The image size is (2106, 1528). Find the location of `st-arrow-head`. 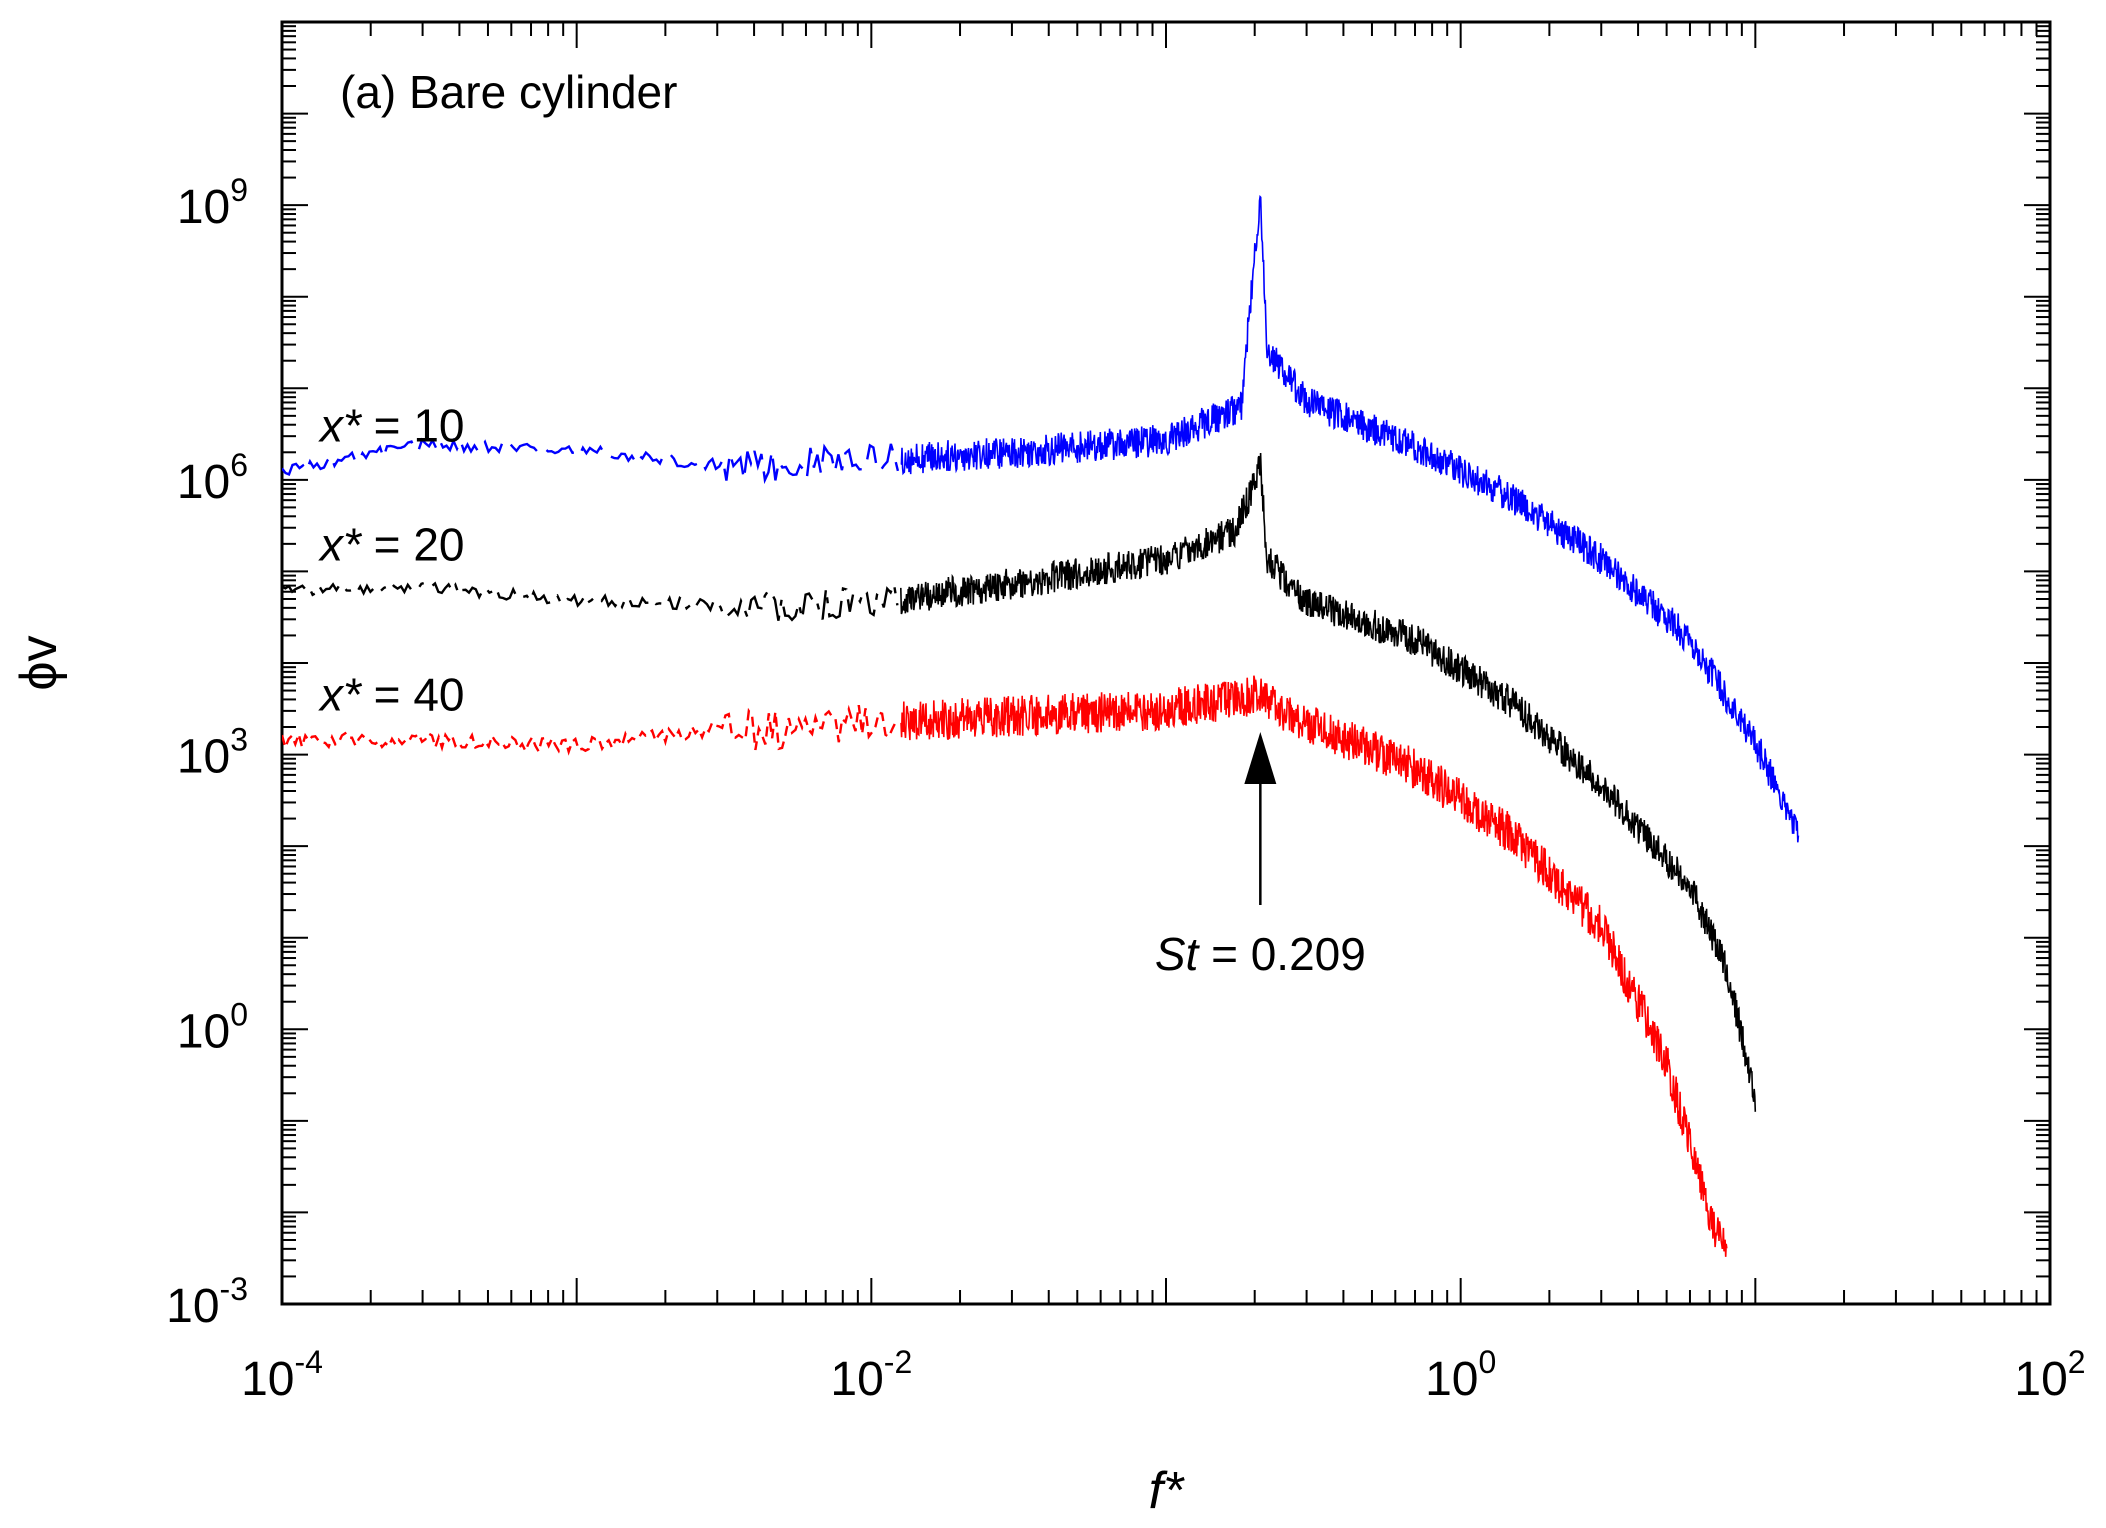

st-arrow-head is located at coordinates (1260, 758).